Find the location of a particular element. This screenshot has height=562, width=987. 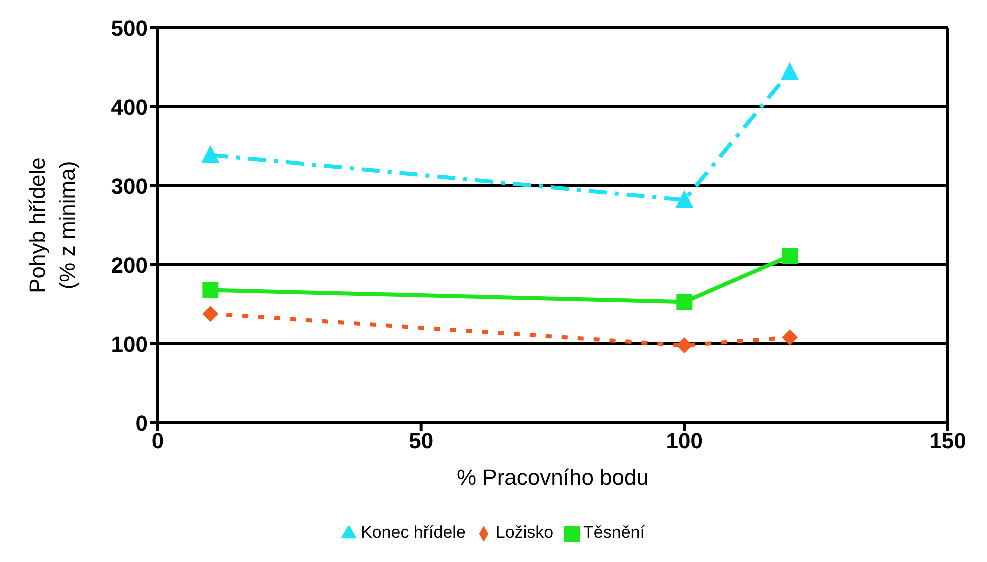

x-tick-label: 50 is located at coordinates (421, 441).